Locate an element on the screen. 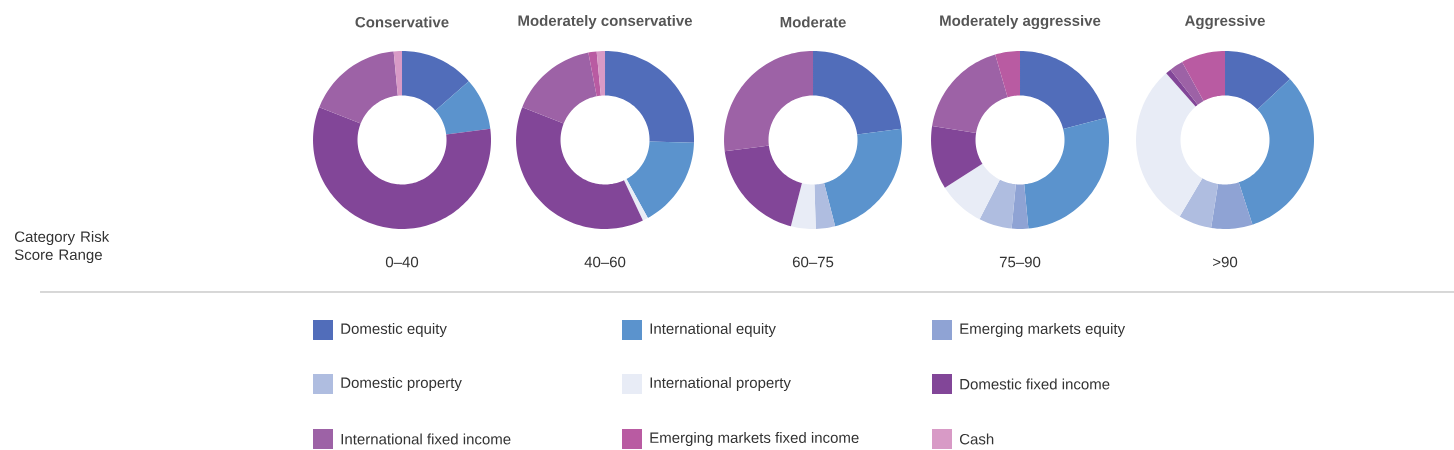 The image size is (1454, 450). legend-label: International property is located at coordinates (720, 383).